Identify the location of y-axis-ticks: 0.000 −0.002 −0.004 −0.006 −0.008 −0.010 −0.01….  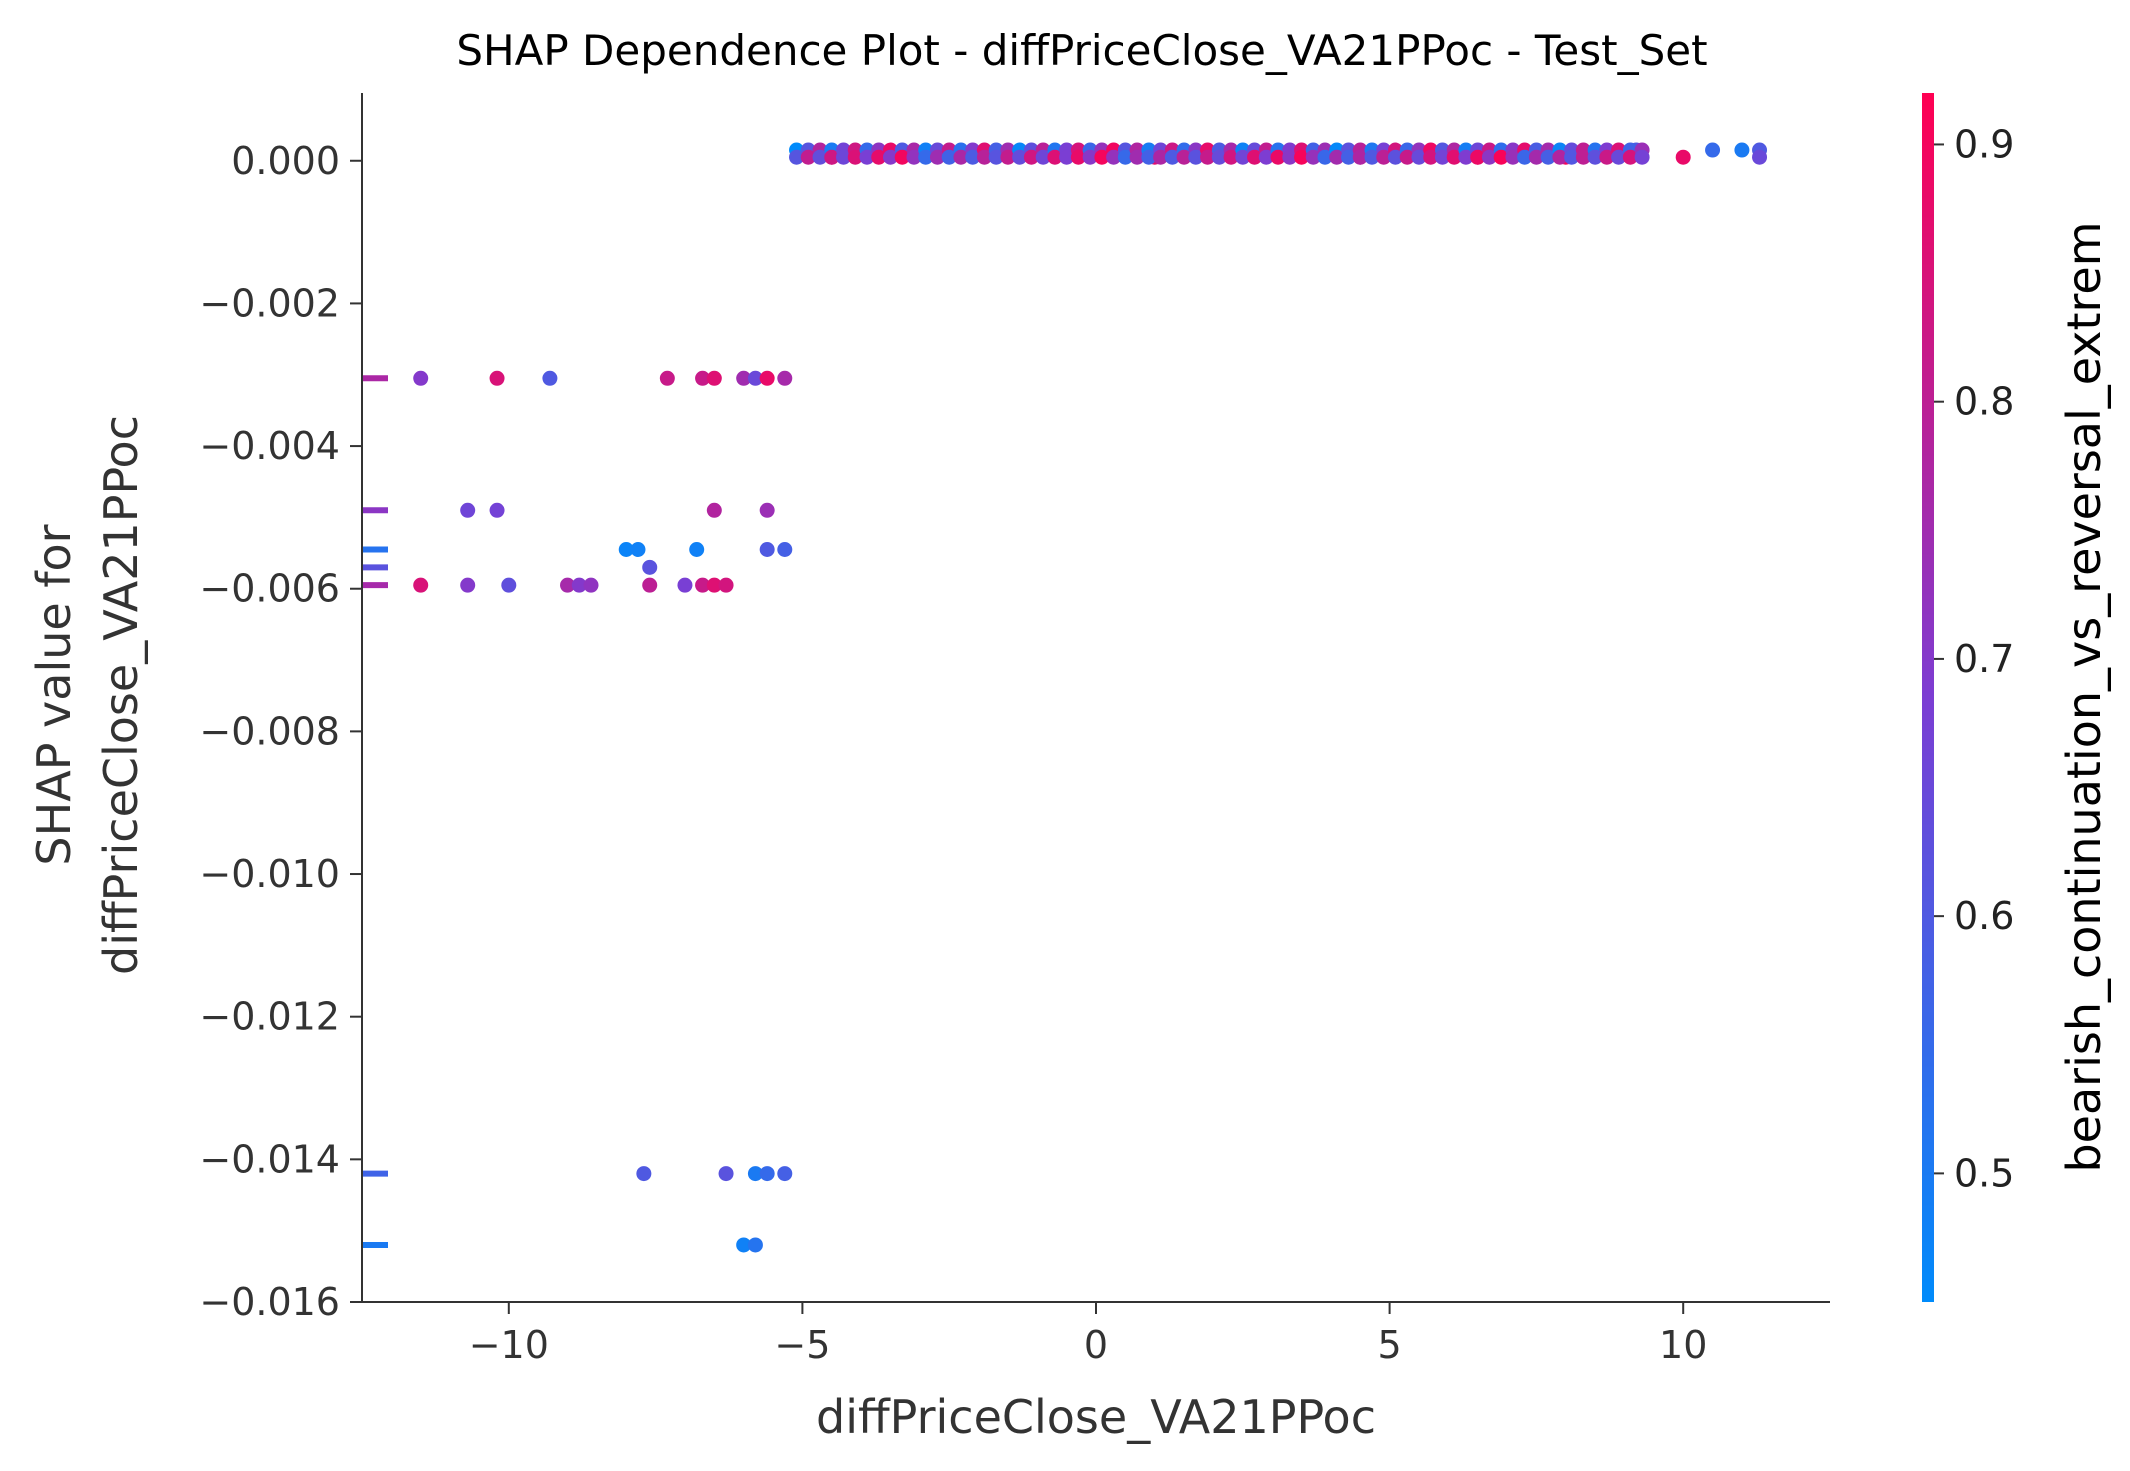
(280, 731).